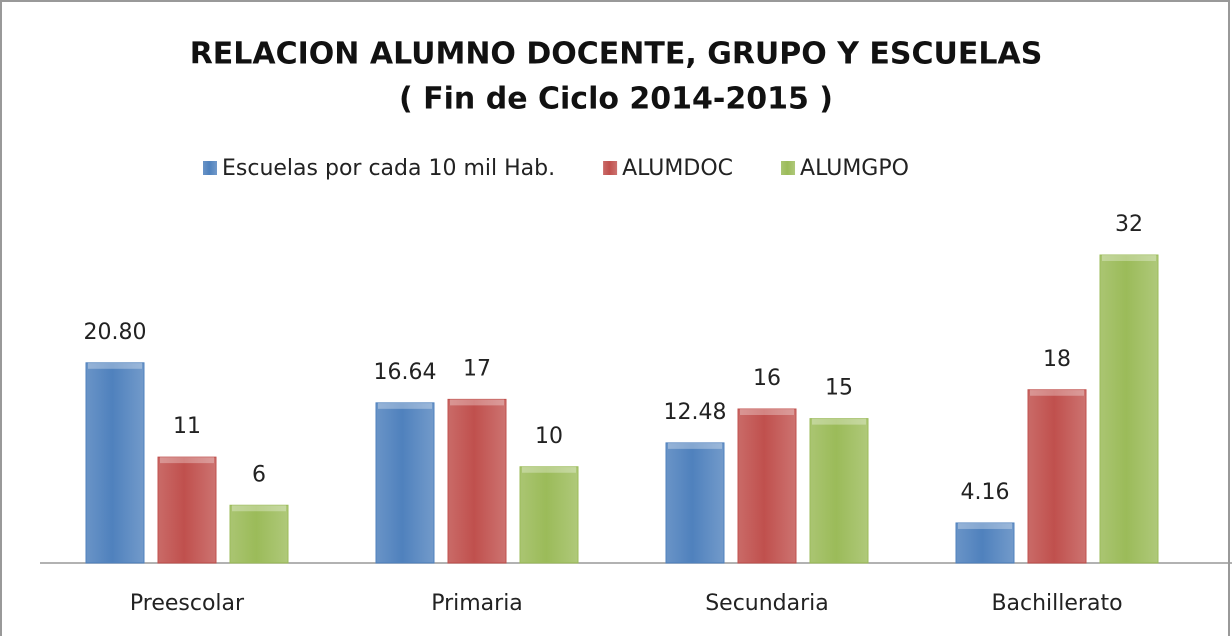 This screenshot has width=1232, height=636. What do you see at coordinates (767, 603) in the screenshot?
I see `x-tick-label: Secundaria` at bounding box center [767, 603].